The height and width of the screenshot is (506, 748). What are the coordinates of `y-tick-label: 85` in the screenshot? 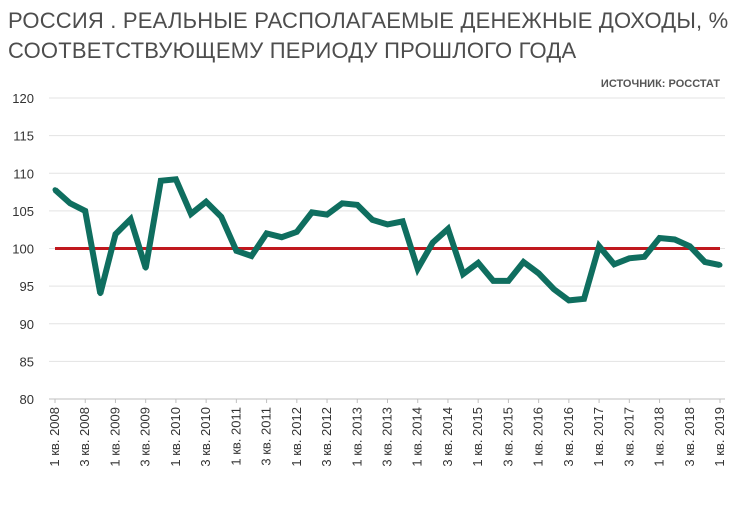 It's located at (27, 361).